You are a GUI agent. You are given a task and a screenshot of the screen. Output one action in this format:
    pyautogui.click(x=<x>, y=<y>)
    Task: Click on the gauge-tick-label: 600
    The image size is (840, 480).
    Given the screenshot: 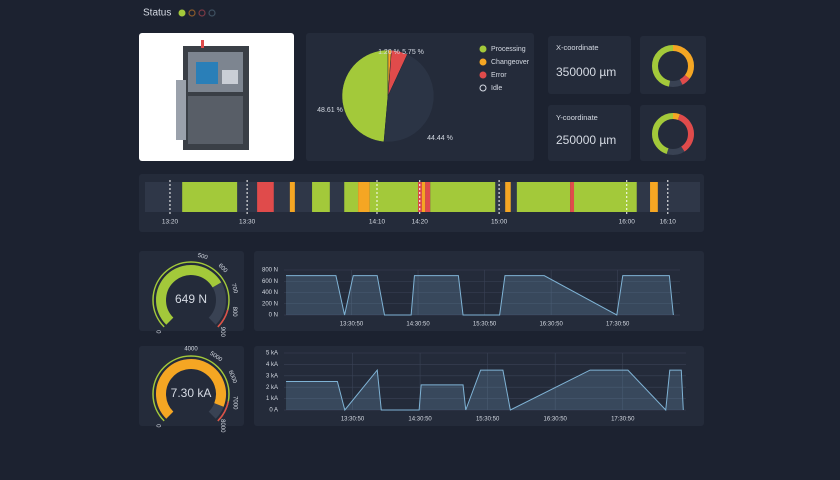 What is the action you would take?
    pyautogui.click(x=223, y=269)
    